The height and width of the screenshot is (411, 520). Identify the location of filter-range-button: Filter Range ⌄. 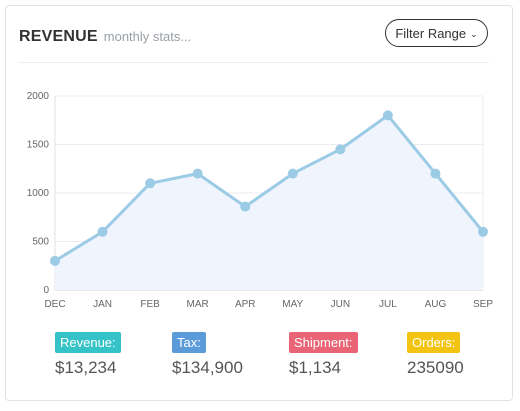
(436, 33).